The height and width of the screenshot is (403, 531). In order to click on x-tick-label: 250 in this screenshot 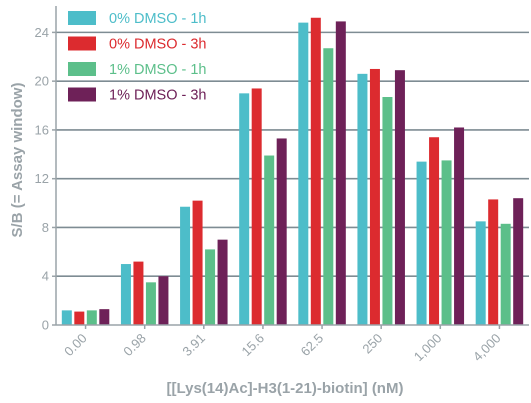, I will do `click(372, 344)`.